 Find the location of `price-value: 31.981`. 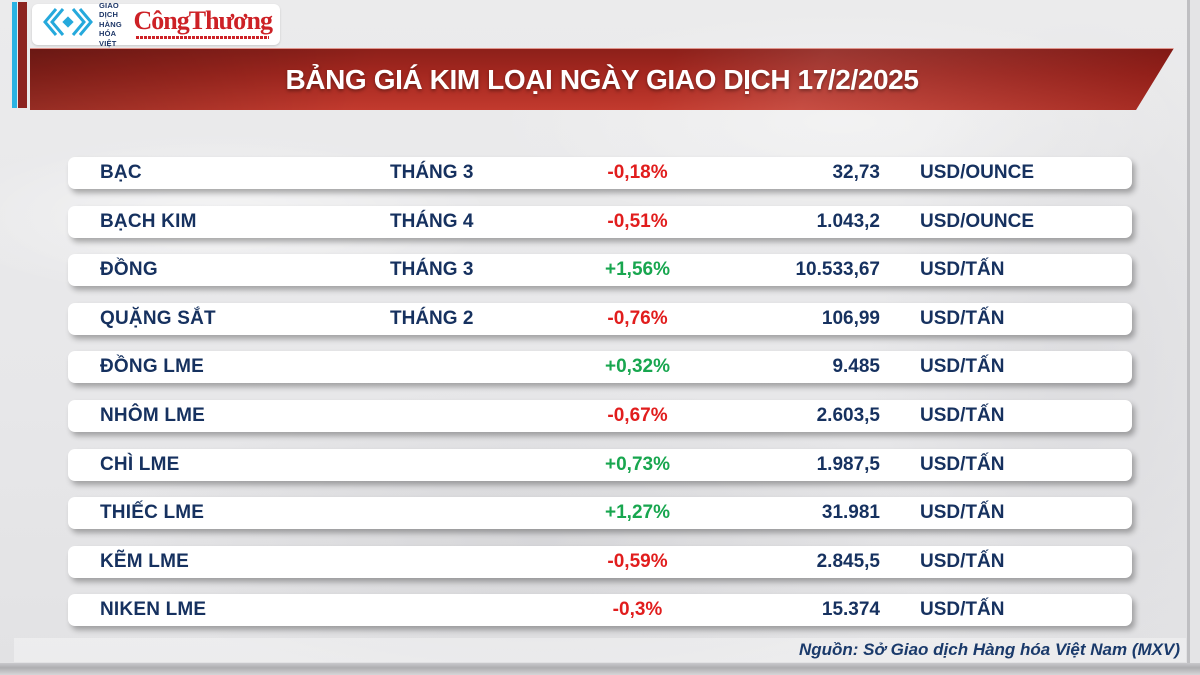

price-value: 31.981 is located at coordinates (850, 513).